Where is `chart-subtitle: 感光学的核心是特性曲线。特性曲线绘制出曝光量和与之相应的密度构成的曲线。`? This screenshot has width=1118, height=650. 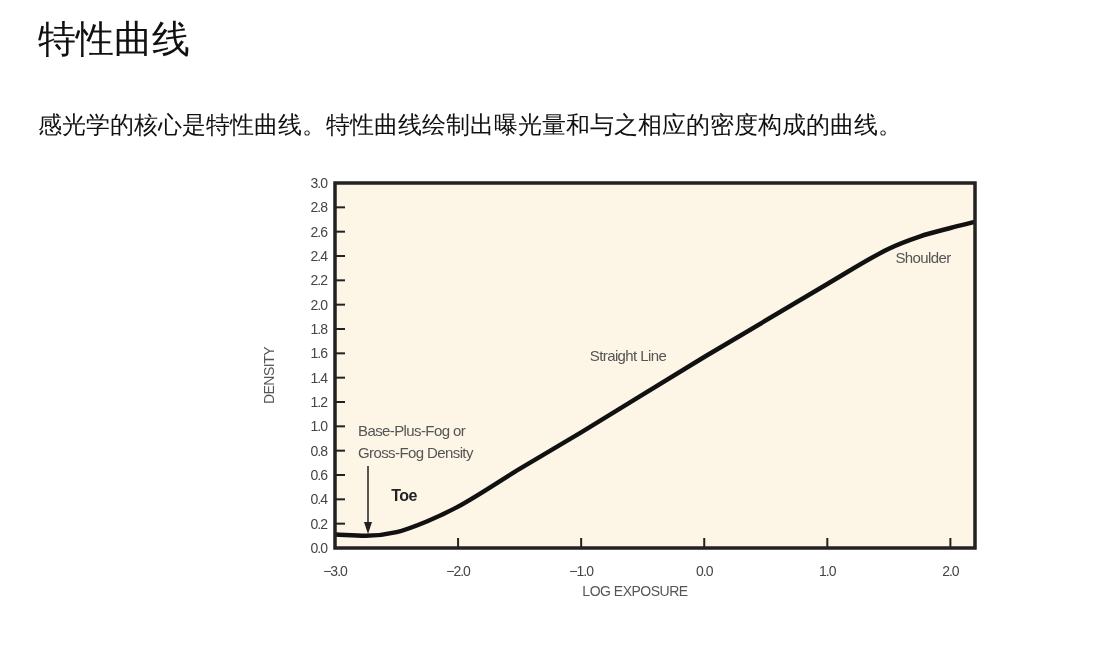
chart-subtitle: 感光学的核心是特性曲线。特性曲线绘制出曝光量和与之相应的密度构成的曲线。 is located at coordinates (470, 125).